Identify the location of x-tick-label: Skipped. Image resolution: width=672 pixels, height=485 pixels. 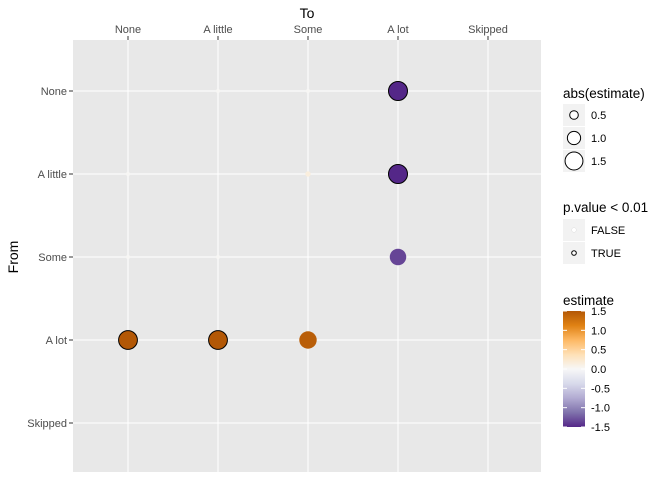
(488, 30).